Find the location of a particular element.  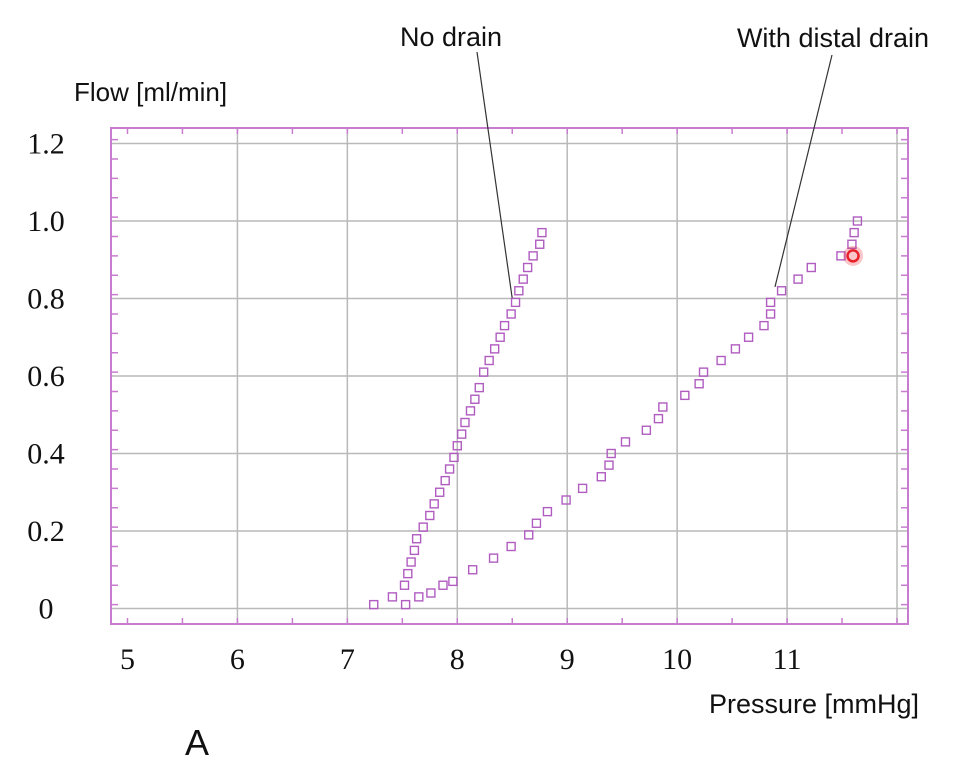

y-tick-label: 1.0 is located at coordinates (46, 221).